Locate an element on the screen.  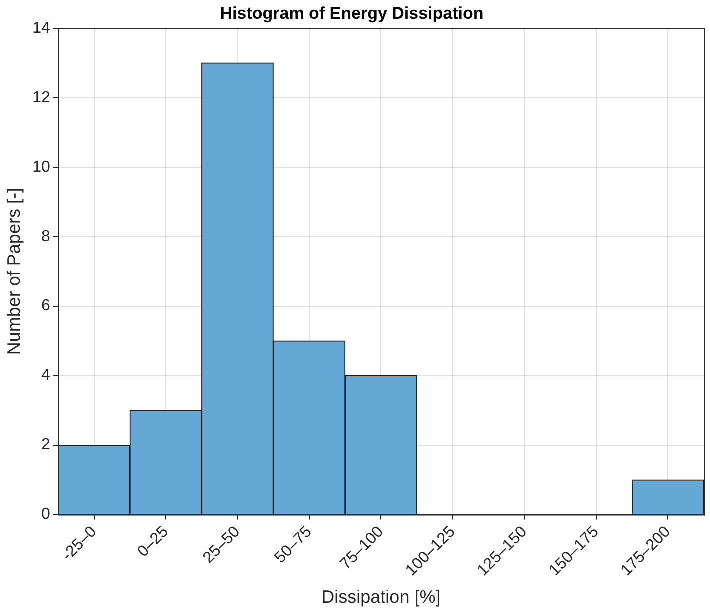
y-tick-label: 2 is located at coordinates (45, 445).